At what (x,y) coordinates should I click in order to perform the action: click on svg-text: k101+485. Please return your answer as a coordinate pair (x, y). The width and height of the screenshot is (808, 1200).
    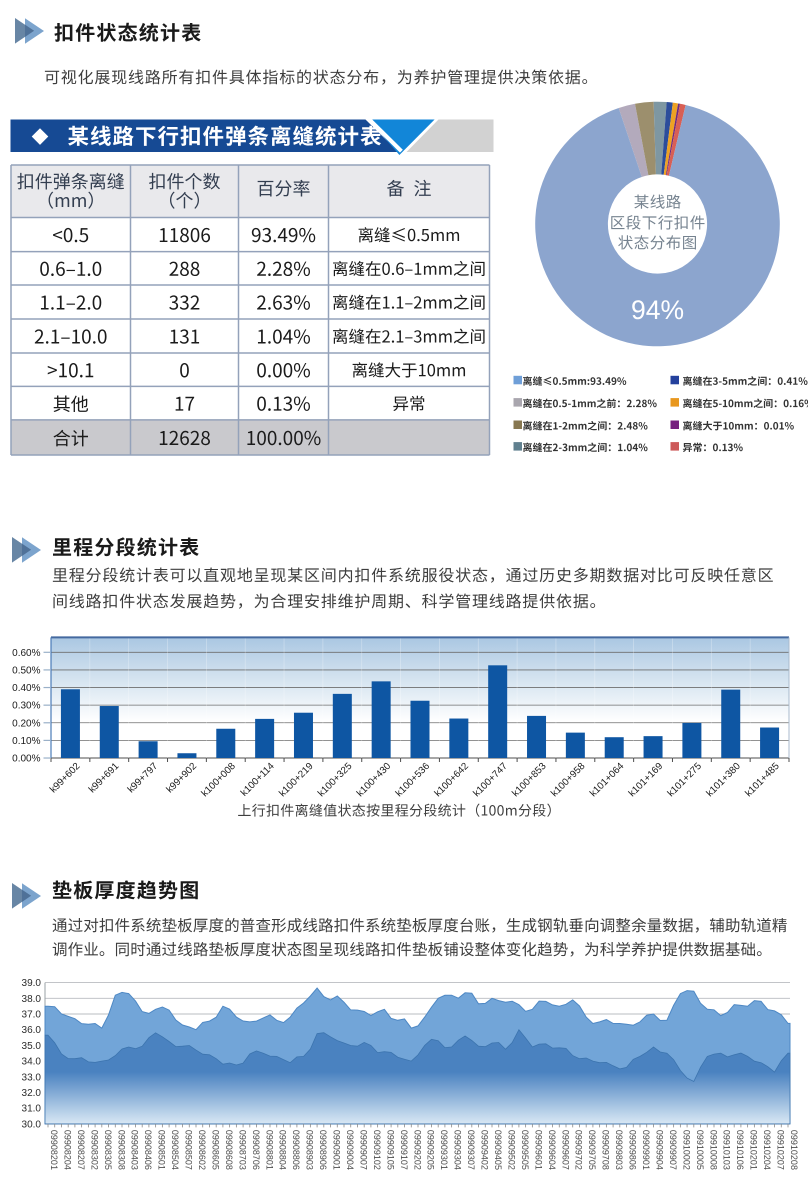
    Looking at the image, I should click on (762, 779).